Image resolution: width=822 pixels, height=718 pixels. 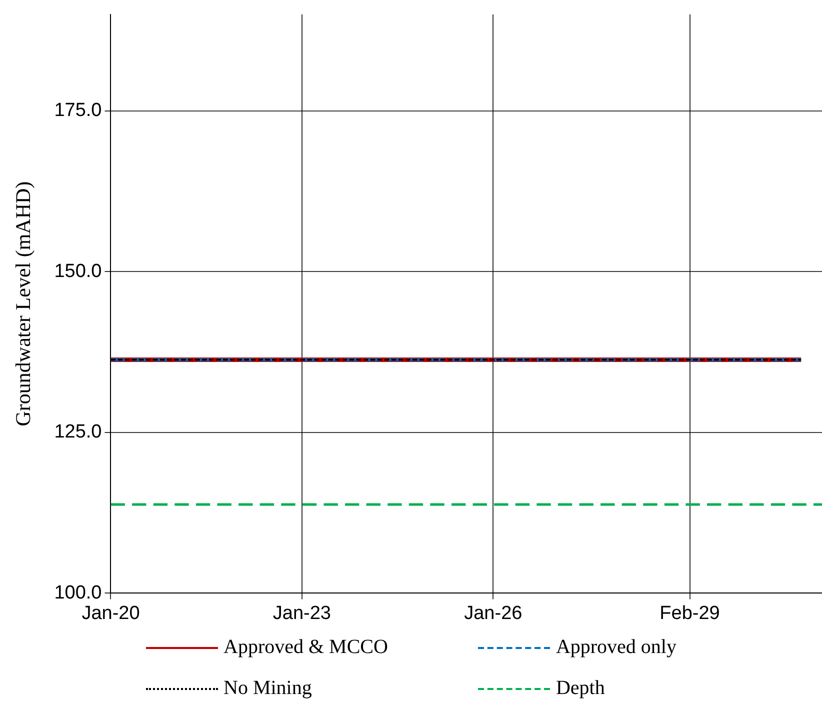 What do you see at coordinates (580, 688) in the screenshot?
I see `legend-label: Depth` at bounding box center [580, 688].